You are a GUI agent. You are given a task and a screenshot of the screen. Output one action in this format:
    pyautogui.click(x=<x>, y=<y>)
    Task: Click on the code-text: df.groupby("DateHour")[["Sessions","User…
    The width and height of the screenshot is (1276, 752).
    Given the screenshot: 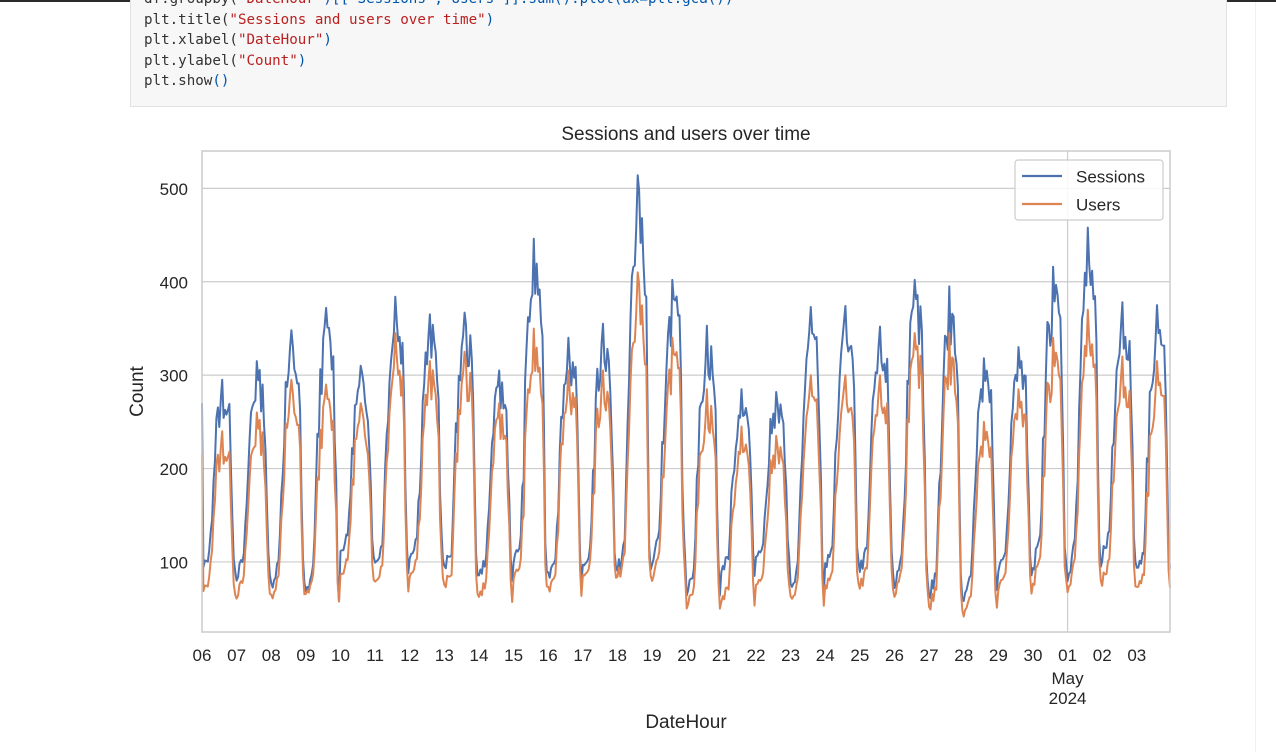 What is the action you would take?
    pyautogui.click(x=438, y=46)
    